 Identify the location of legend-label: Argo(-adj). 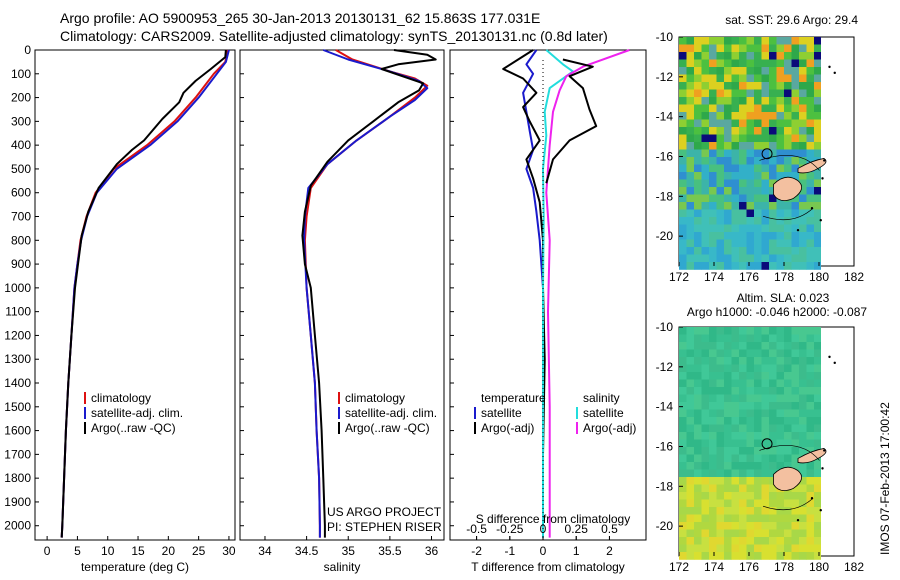
(507, 428).